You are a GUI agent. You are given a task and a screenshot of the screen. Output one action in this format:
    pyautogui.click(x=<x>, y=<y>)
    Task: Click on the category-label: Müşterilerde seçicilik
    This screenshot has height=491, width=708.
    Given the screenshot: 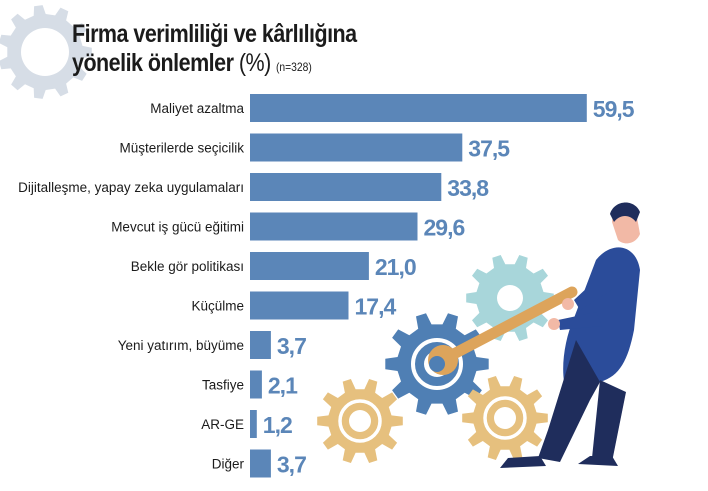 What is the action you would take?
    pyautogui.click(x=181, y=148)
    